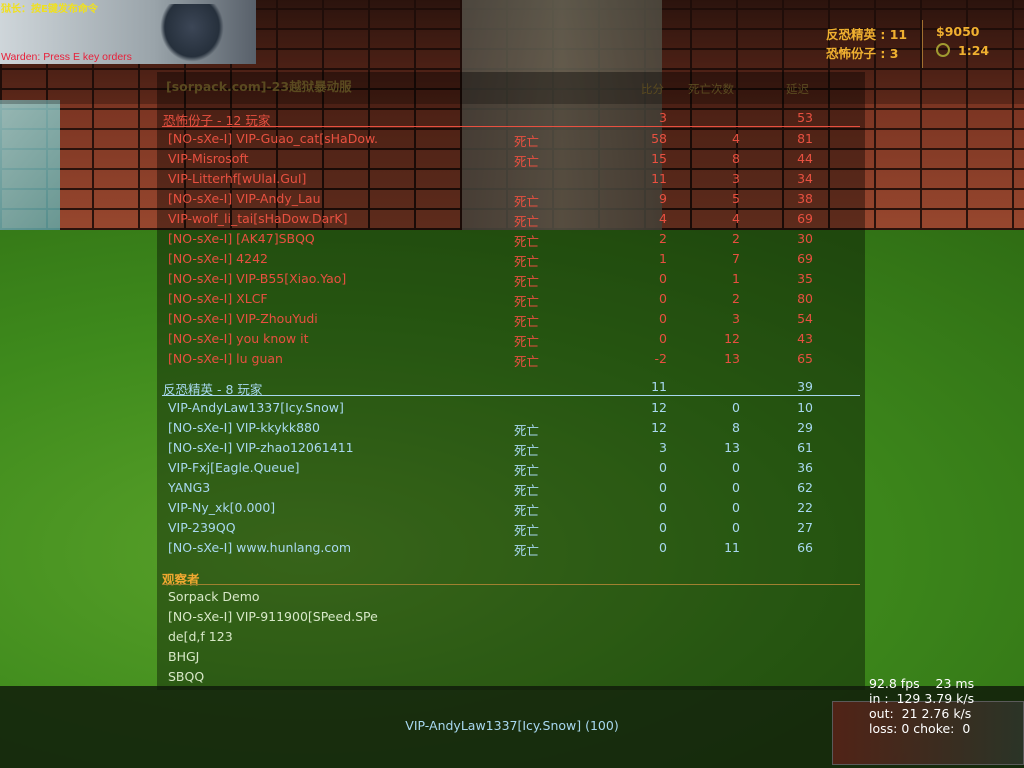  Describe the element at coordinates (974, 50) in the screenshot. I see `round-timer: 1:24` at that location.